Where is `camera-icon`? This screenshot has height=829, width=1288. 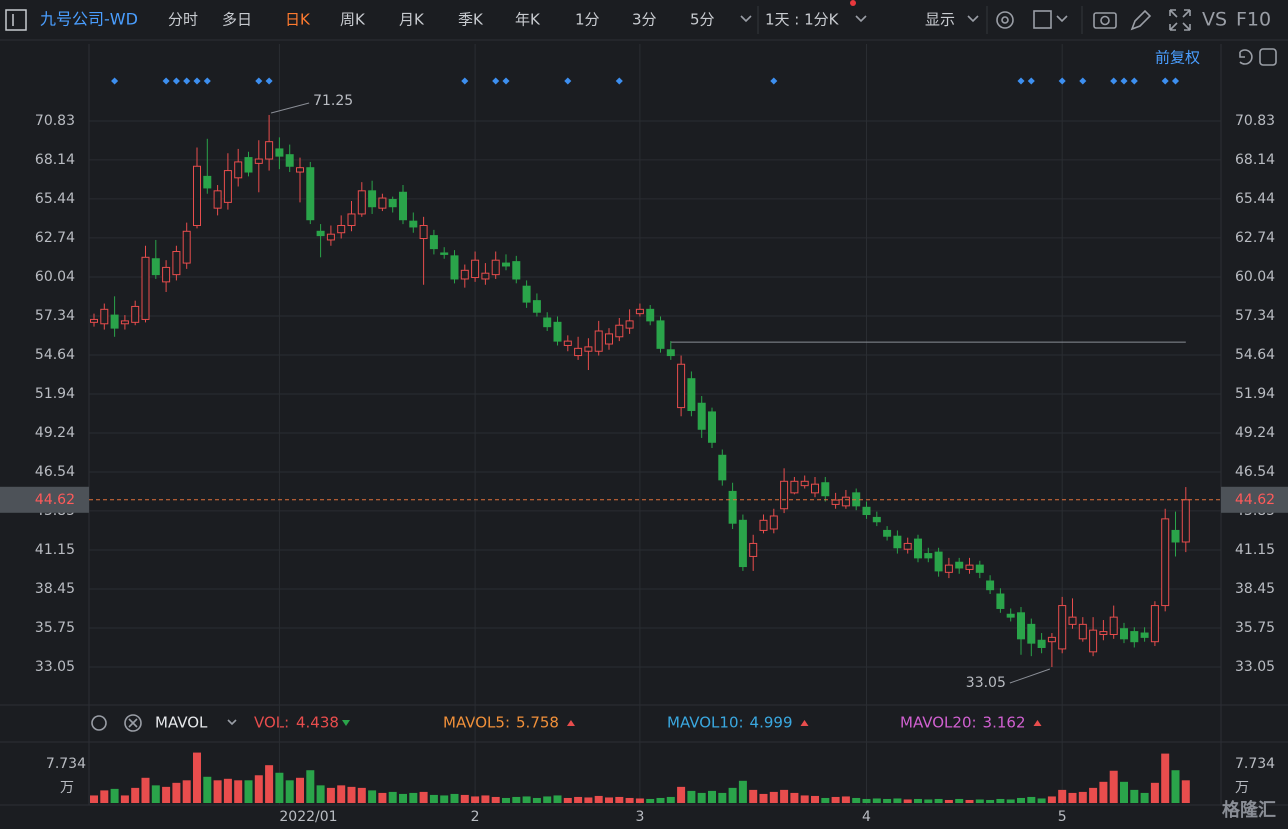
camera-icon is located at coordinates (1105, 20).